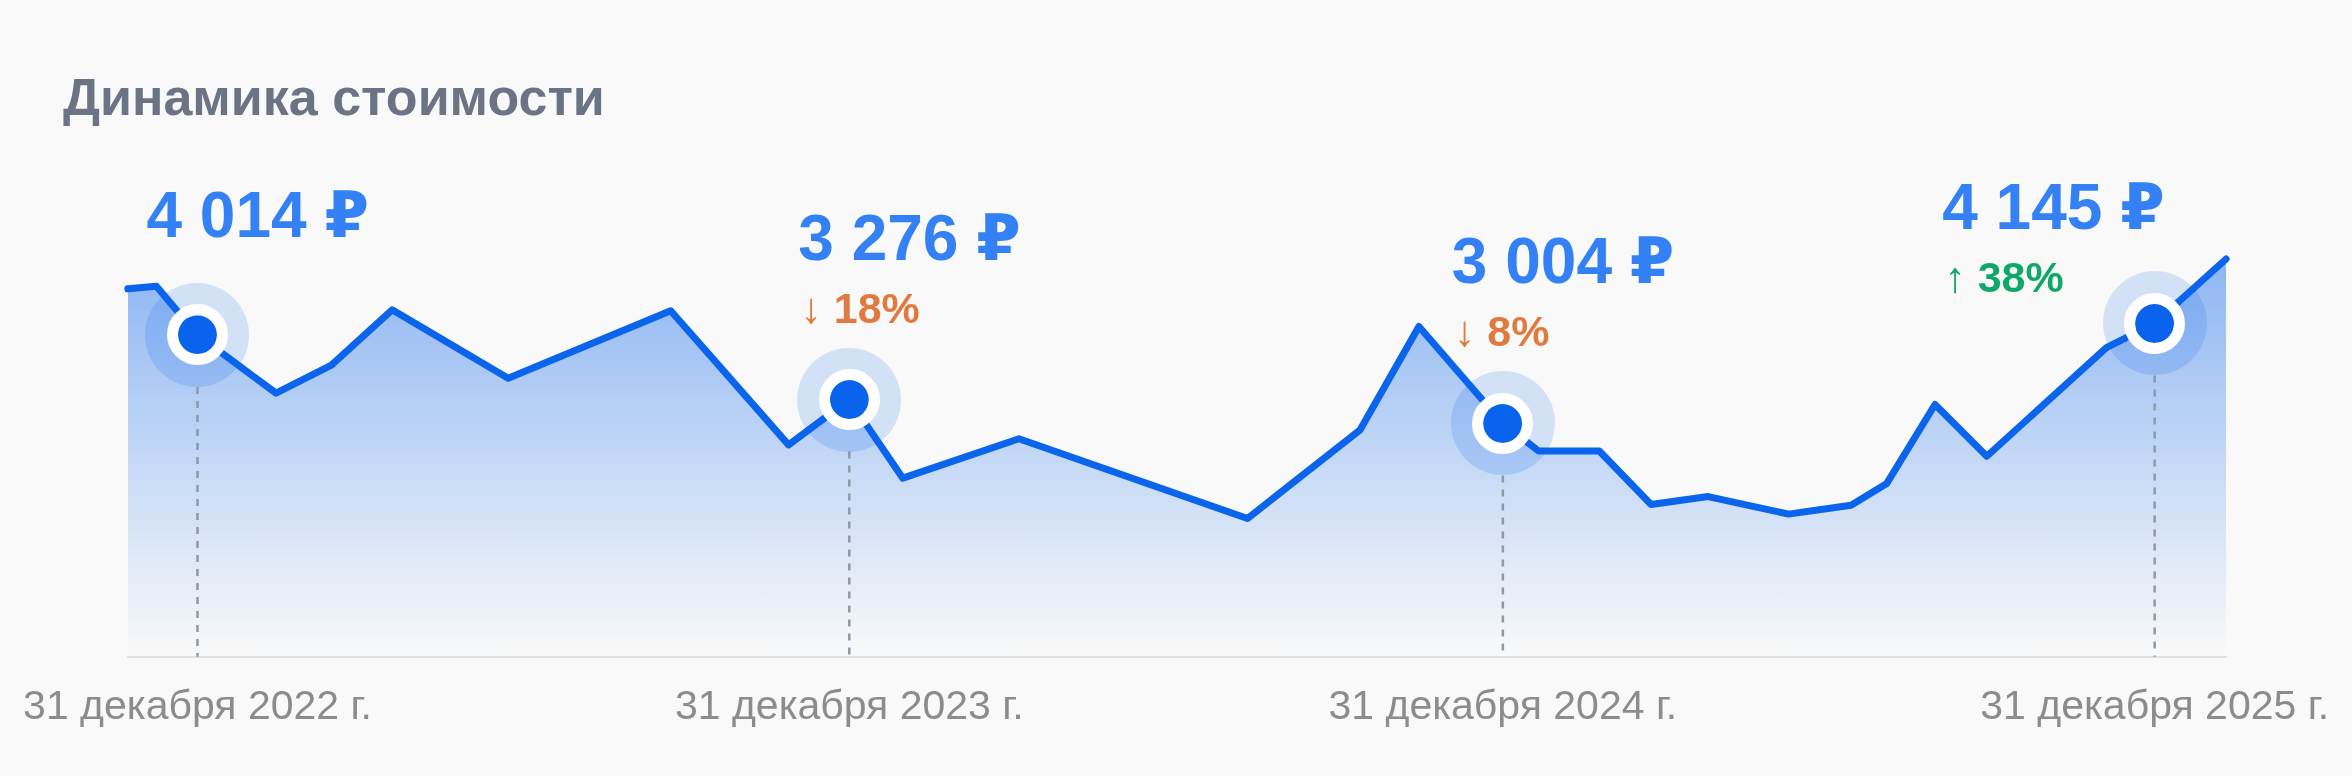  Describe the element at coordinates (257, 214) in the screenshot. I see `data-label: 4 014 ₽` at that location.